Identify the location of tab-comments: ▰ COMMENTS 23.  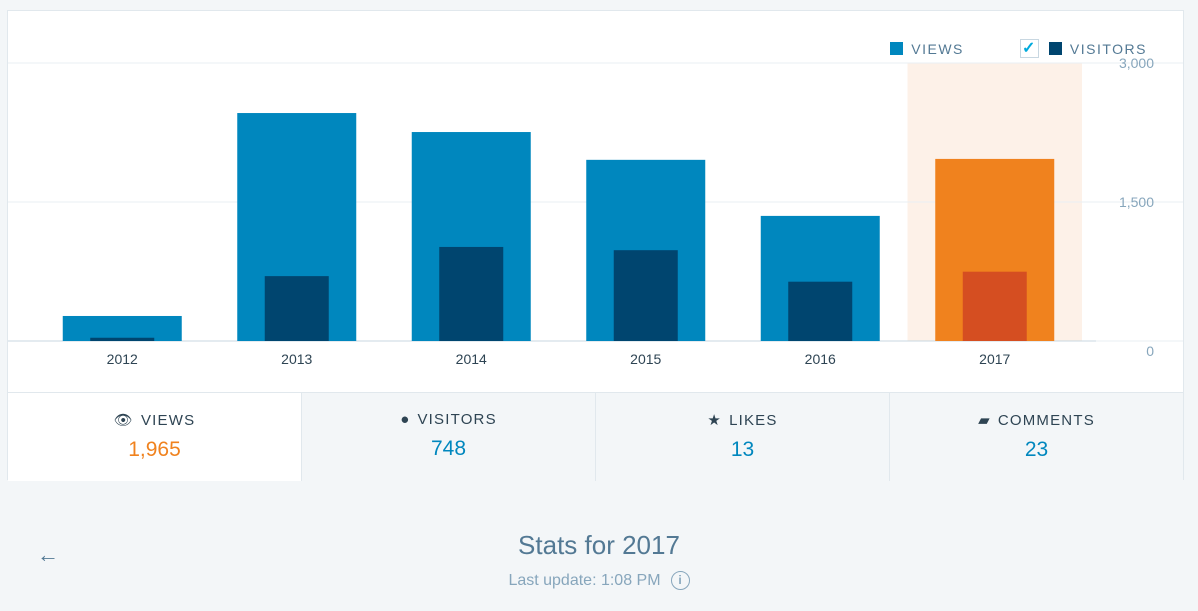
(1036, 437).